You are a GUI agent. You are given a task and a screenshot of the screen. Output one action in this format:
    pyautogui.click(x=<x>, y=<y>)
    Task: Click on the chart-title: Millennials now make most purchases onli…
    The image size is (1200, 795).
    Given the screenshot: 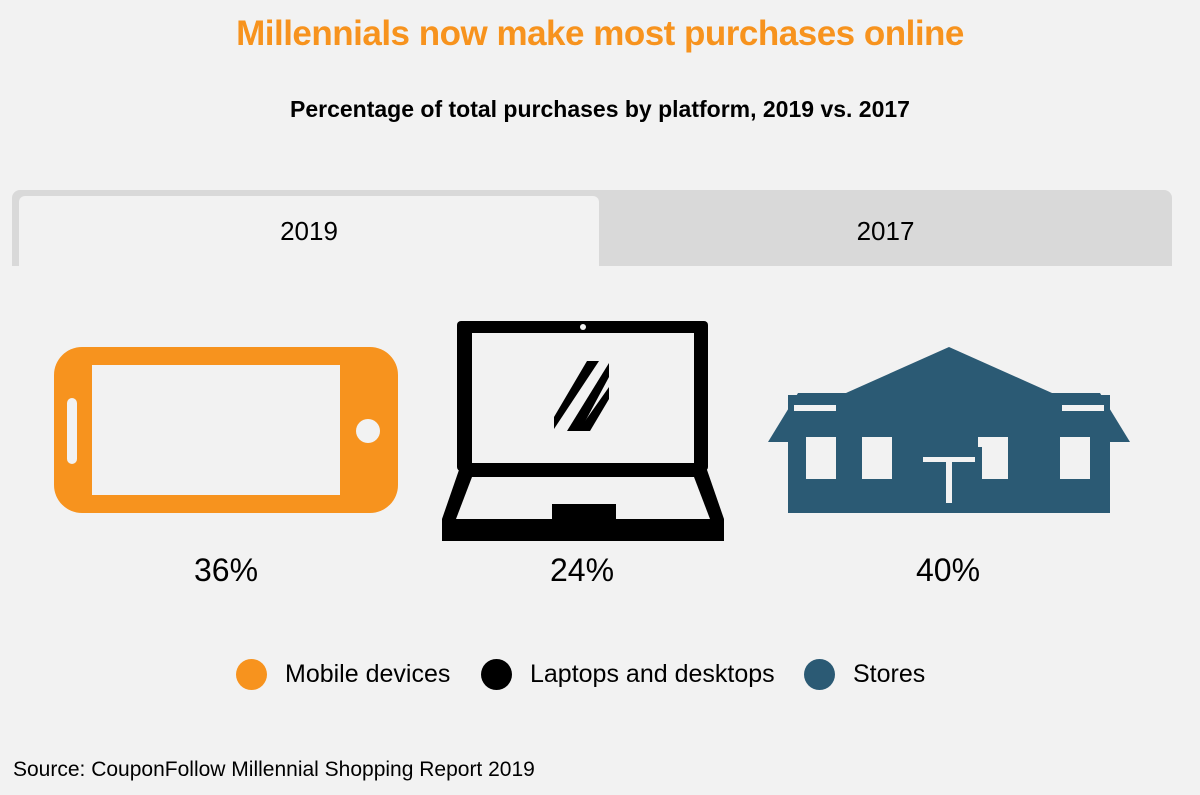 What is the action you would take?
    pyautogui.click(x=600, y=33)
    